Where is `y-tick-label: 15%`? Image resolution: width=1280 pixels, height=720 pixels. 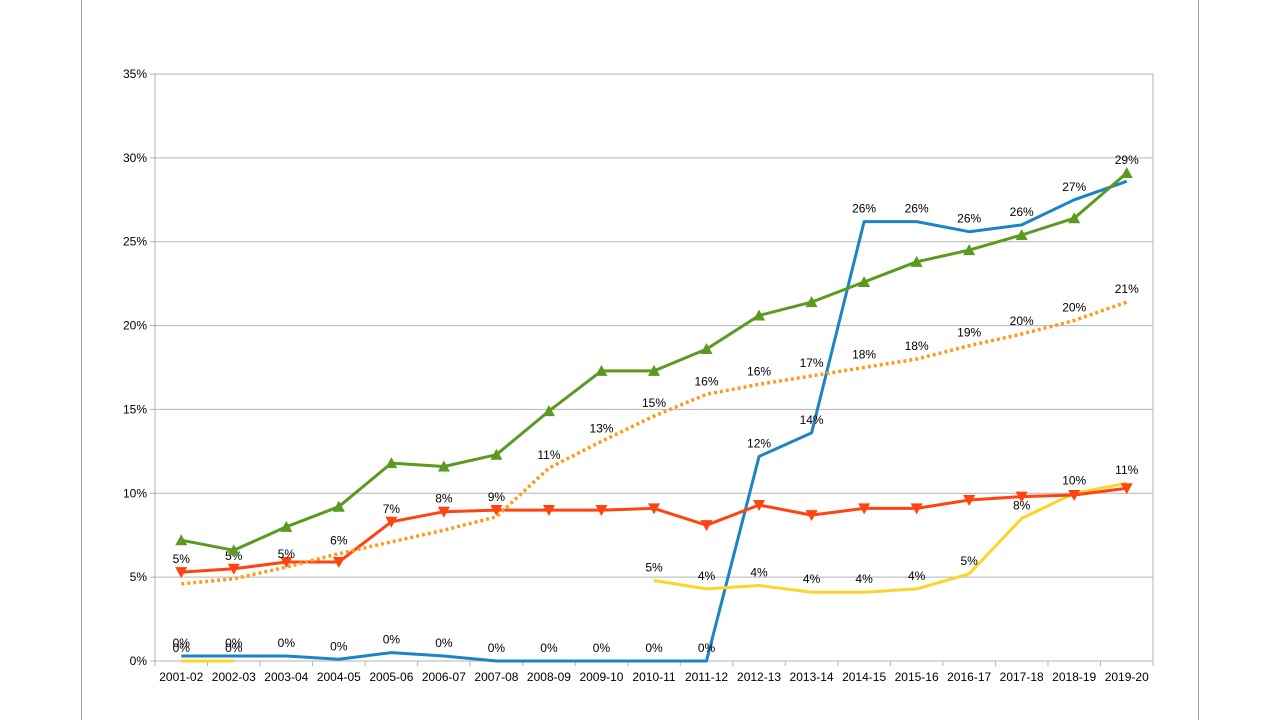 y-tick-label: 15% is located at coordinates (135, 409).